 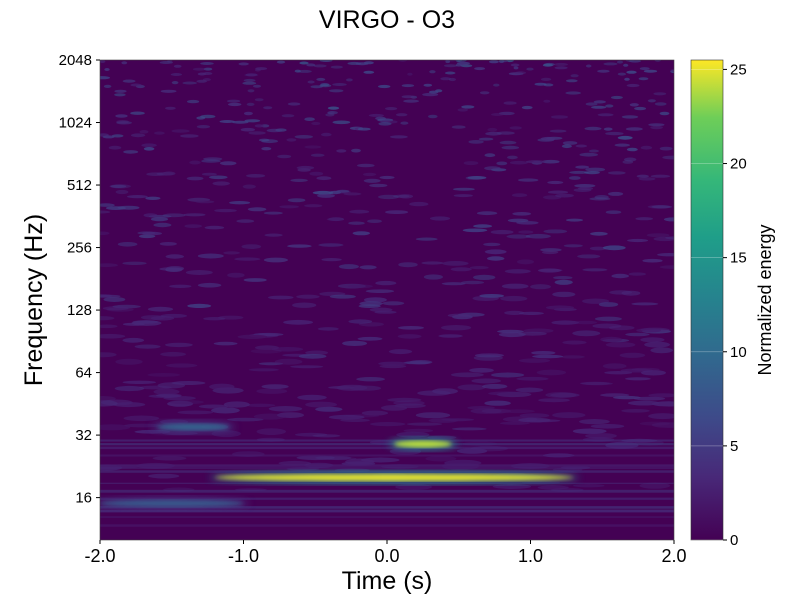 What do you see at coordinates (734, 540) in the screenshot?
I see `colorbar-tick-label: 0` at bounding box center [734, 540].